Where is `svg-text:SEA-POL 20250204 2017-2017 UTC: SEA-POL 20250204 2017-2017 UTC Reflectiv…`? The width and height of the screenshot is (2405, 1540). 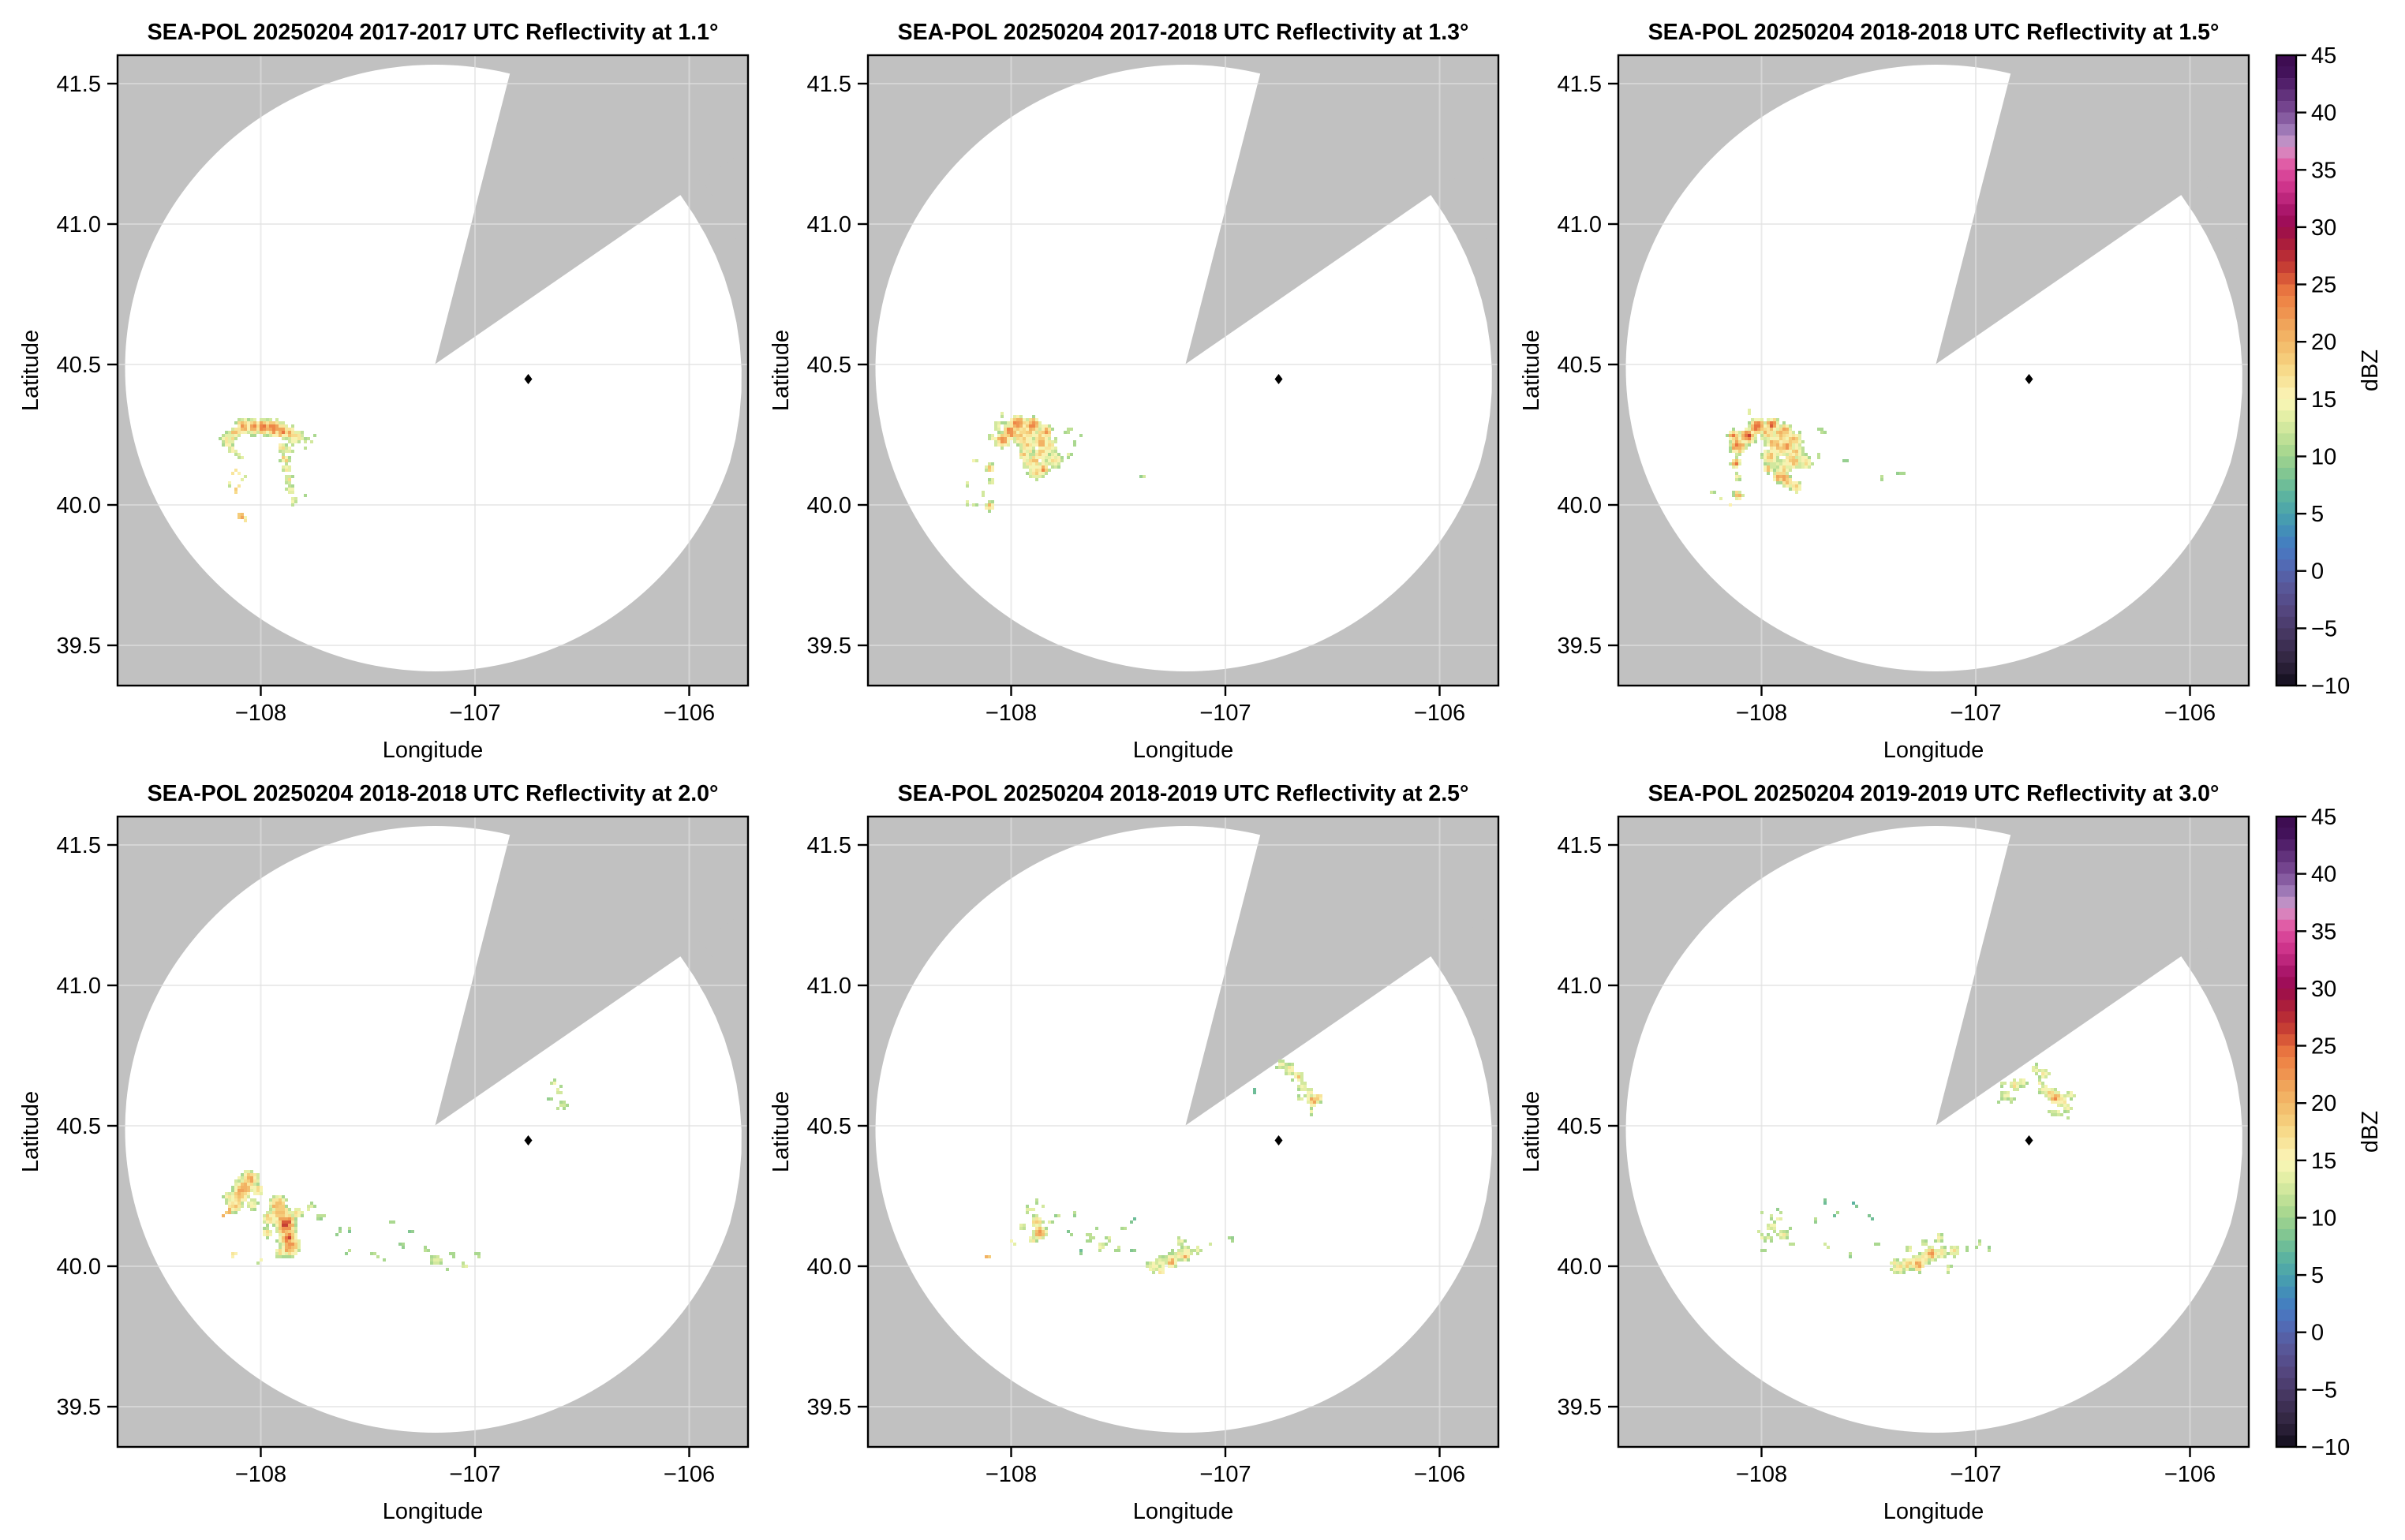
svg-text:SEA-POL 20250204 2017-2017 UTC: SEA-POL 20250204 2017-2017 UTC Reflectiv… is located at coordinates (434, 32).